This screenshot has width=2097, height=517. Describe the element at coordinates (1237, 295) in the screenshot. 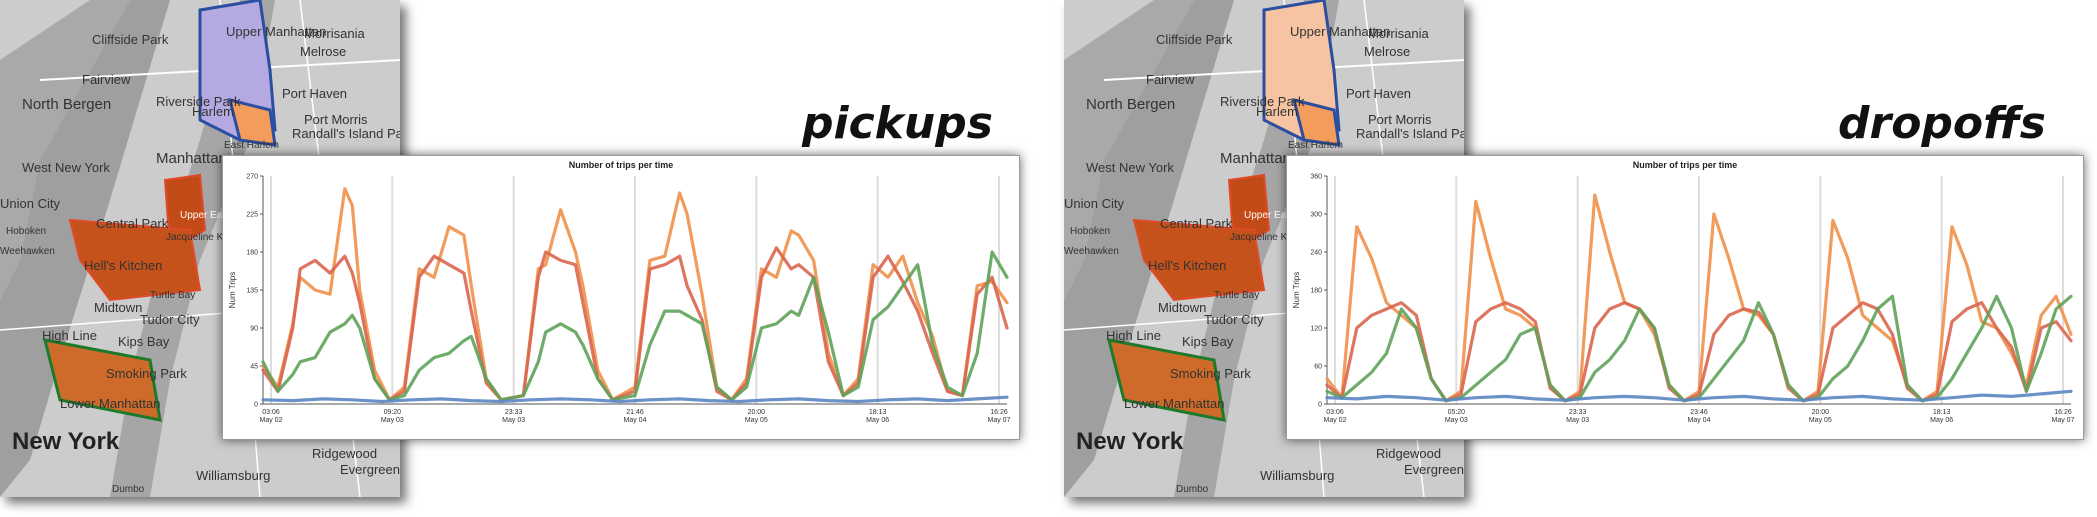

I see `map-label: Turtle Bay` at that location.